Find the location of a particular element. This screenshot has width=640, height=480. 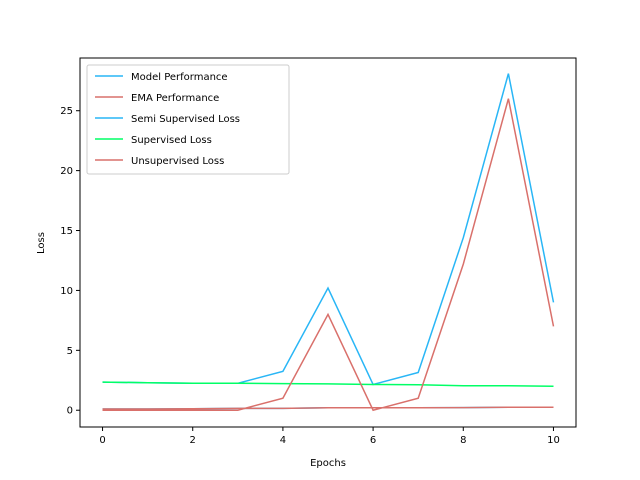

y-tick-label: 15 is located at coordinates (66, 231).